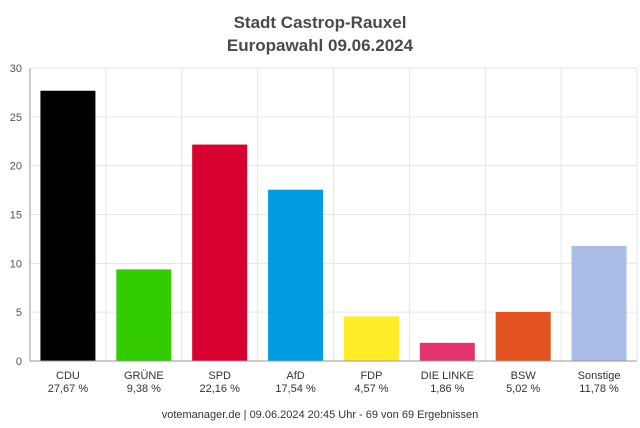 This screenshot has width=640, height=428. Describe the element at coordinates (523, 389) in the screenshot. I see `x-value-label: 5,02 %` at that location.